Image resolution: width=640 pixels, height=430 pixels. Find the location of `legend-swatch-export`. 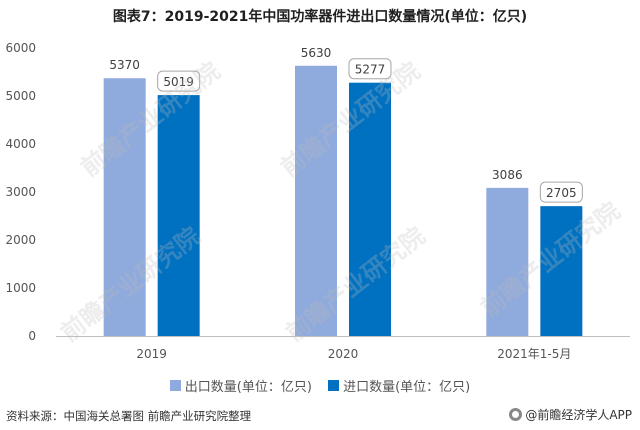

legend-swatch-export is located at coordinates (175, 385).